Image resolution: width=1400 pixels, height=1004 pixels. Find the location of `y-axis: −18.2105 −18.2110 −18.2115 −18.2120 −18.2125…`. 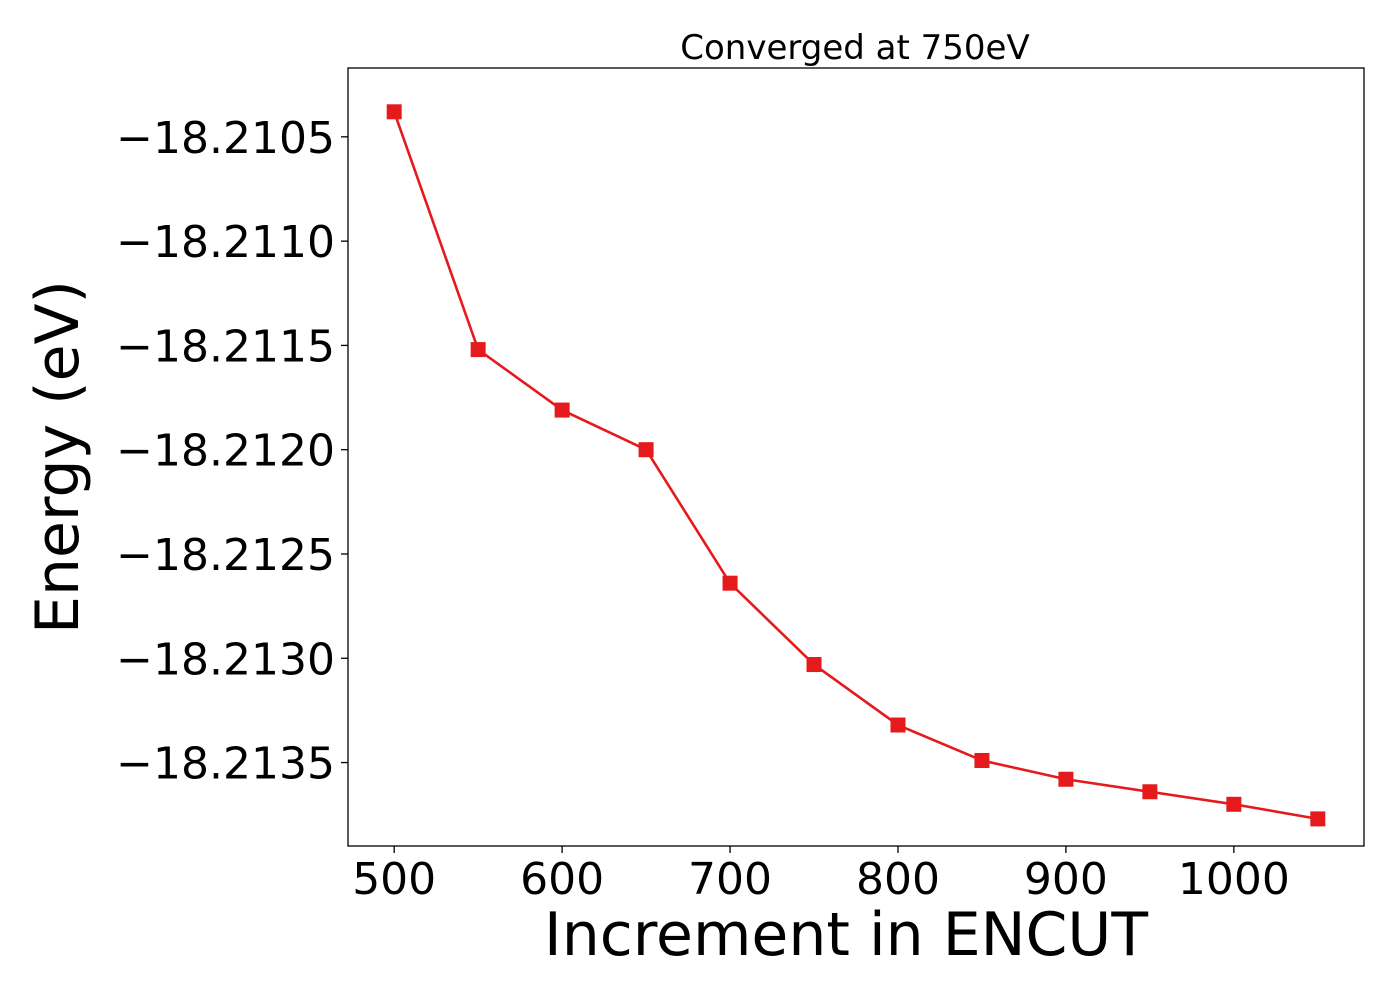

y-axis: −18.2105 −18.2110 −18.2115 −18.2120 −18.2125… is located at coordinates (232, 451).